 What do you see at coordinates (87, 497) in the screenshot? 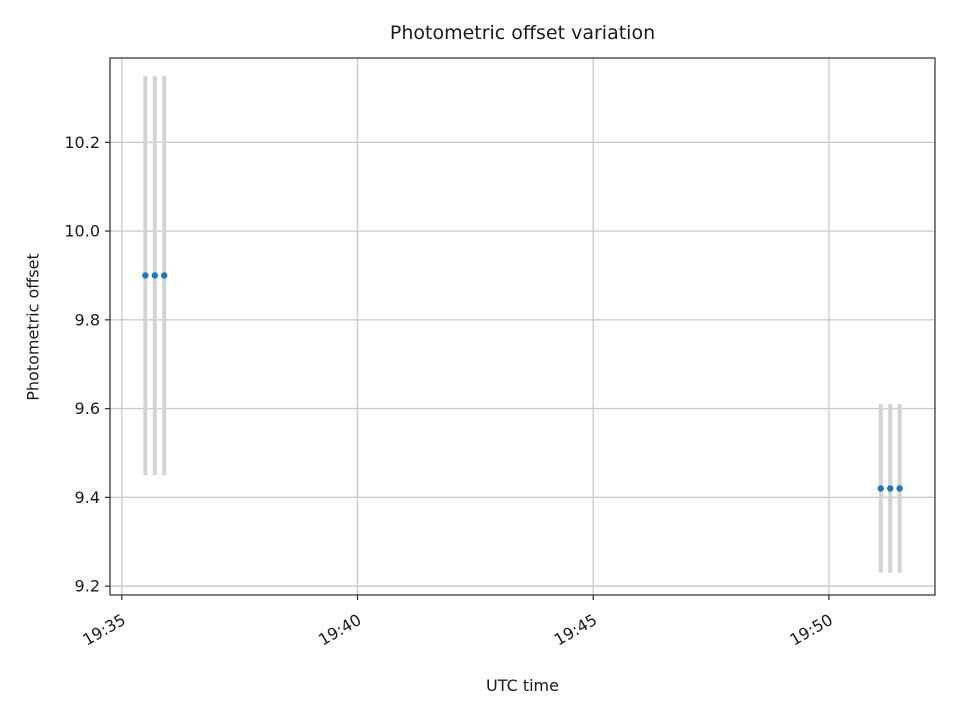
I see `y-tick-label: 9.4` at bounding box center [87, 497].